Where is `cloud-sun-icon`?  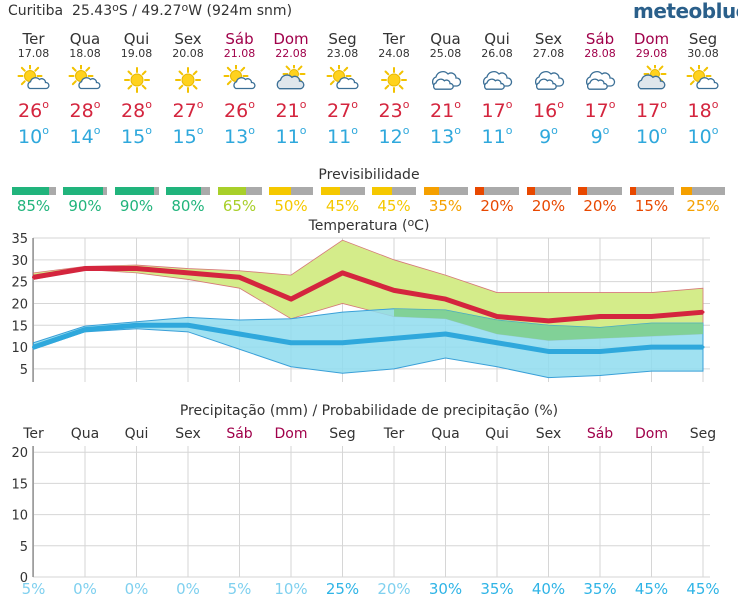 cloud-sun-icon is located at coordinates (651, 77).